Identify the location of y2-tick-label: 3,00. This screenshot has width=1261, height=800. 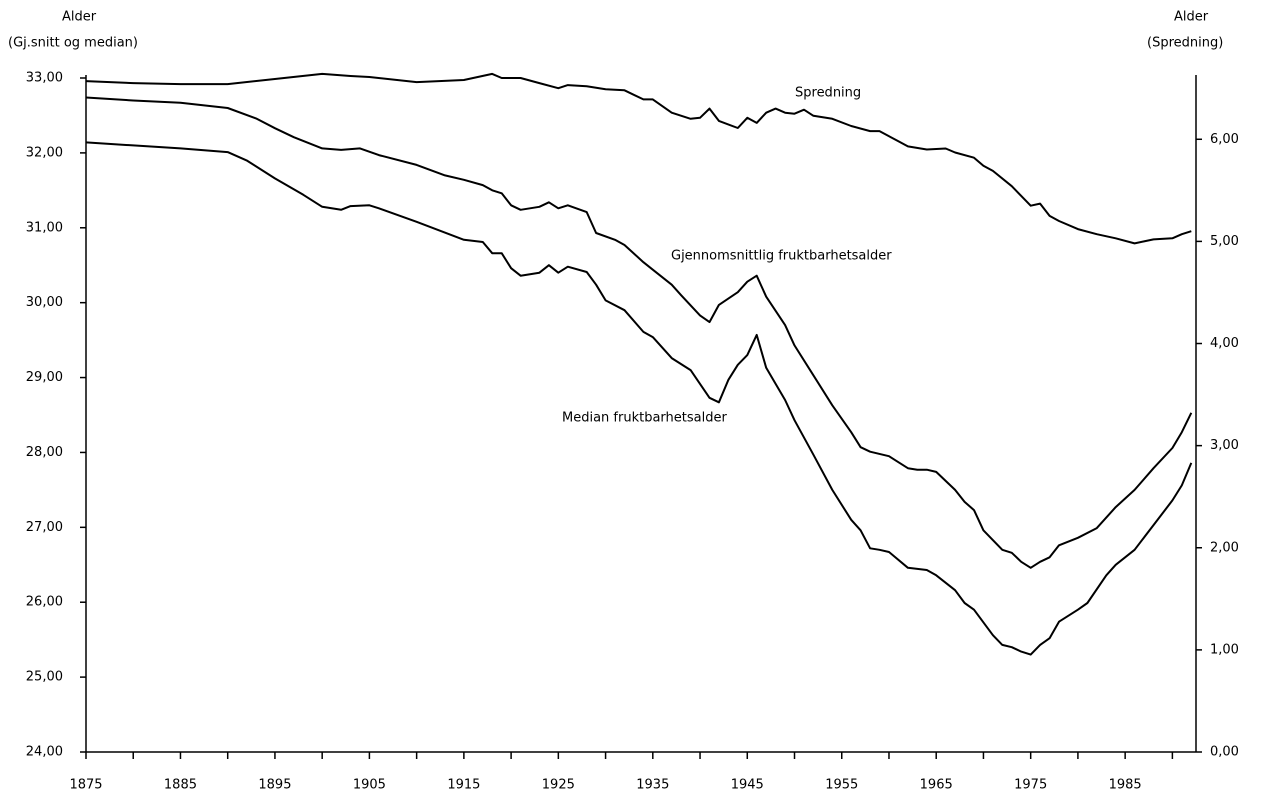
(1224, 445).